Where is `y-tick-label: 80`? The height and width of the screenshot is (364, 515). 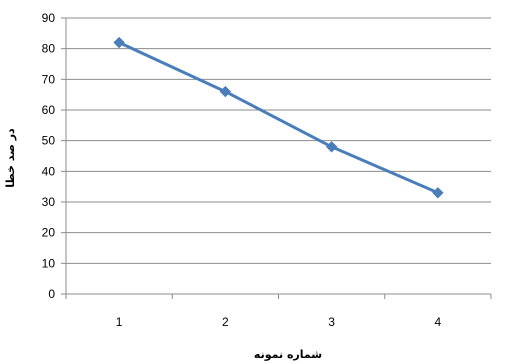 y-tick-label: 80 is located at coordinates (49, 49).